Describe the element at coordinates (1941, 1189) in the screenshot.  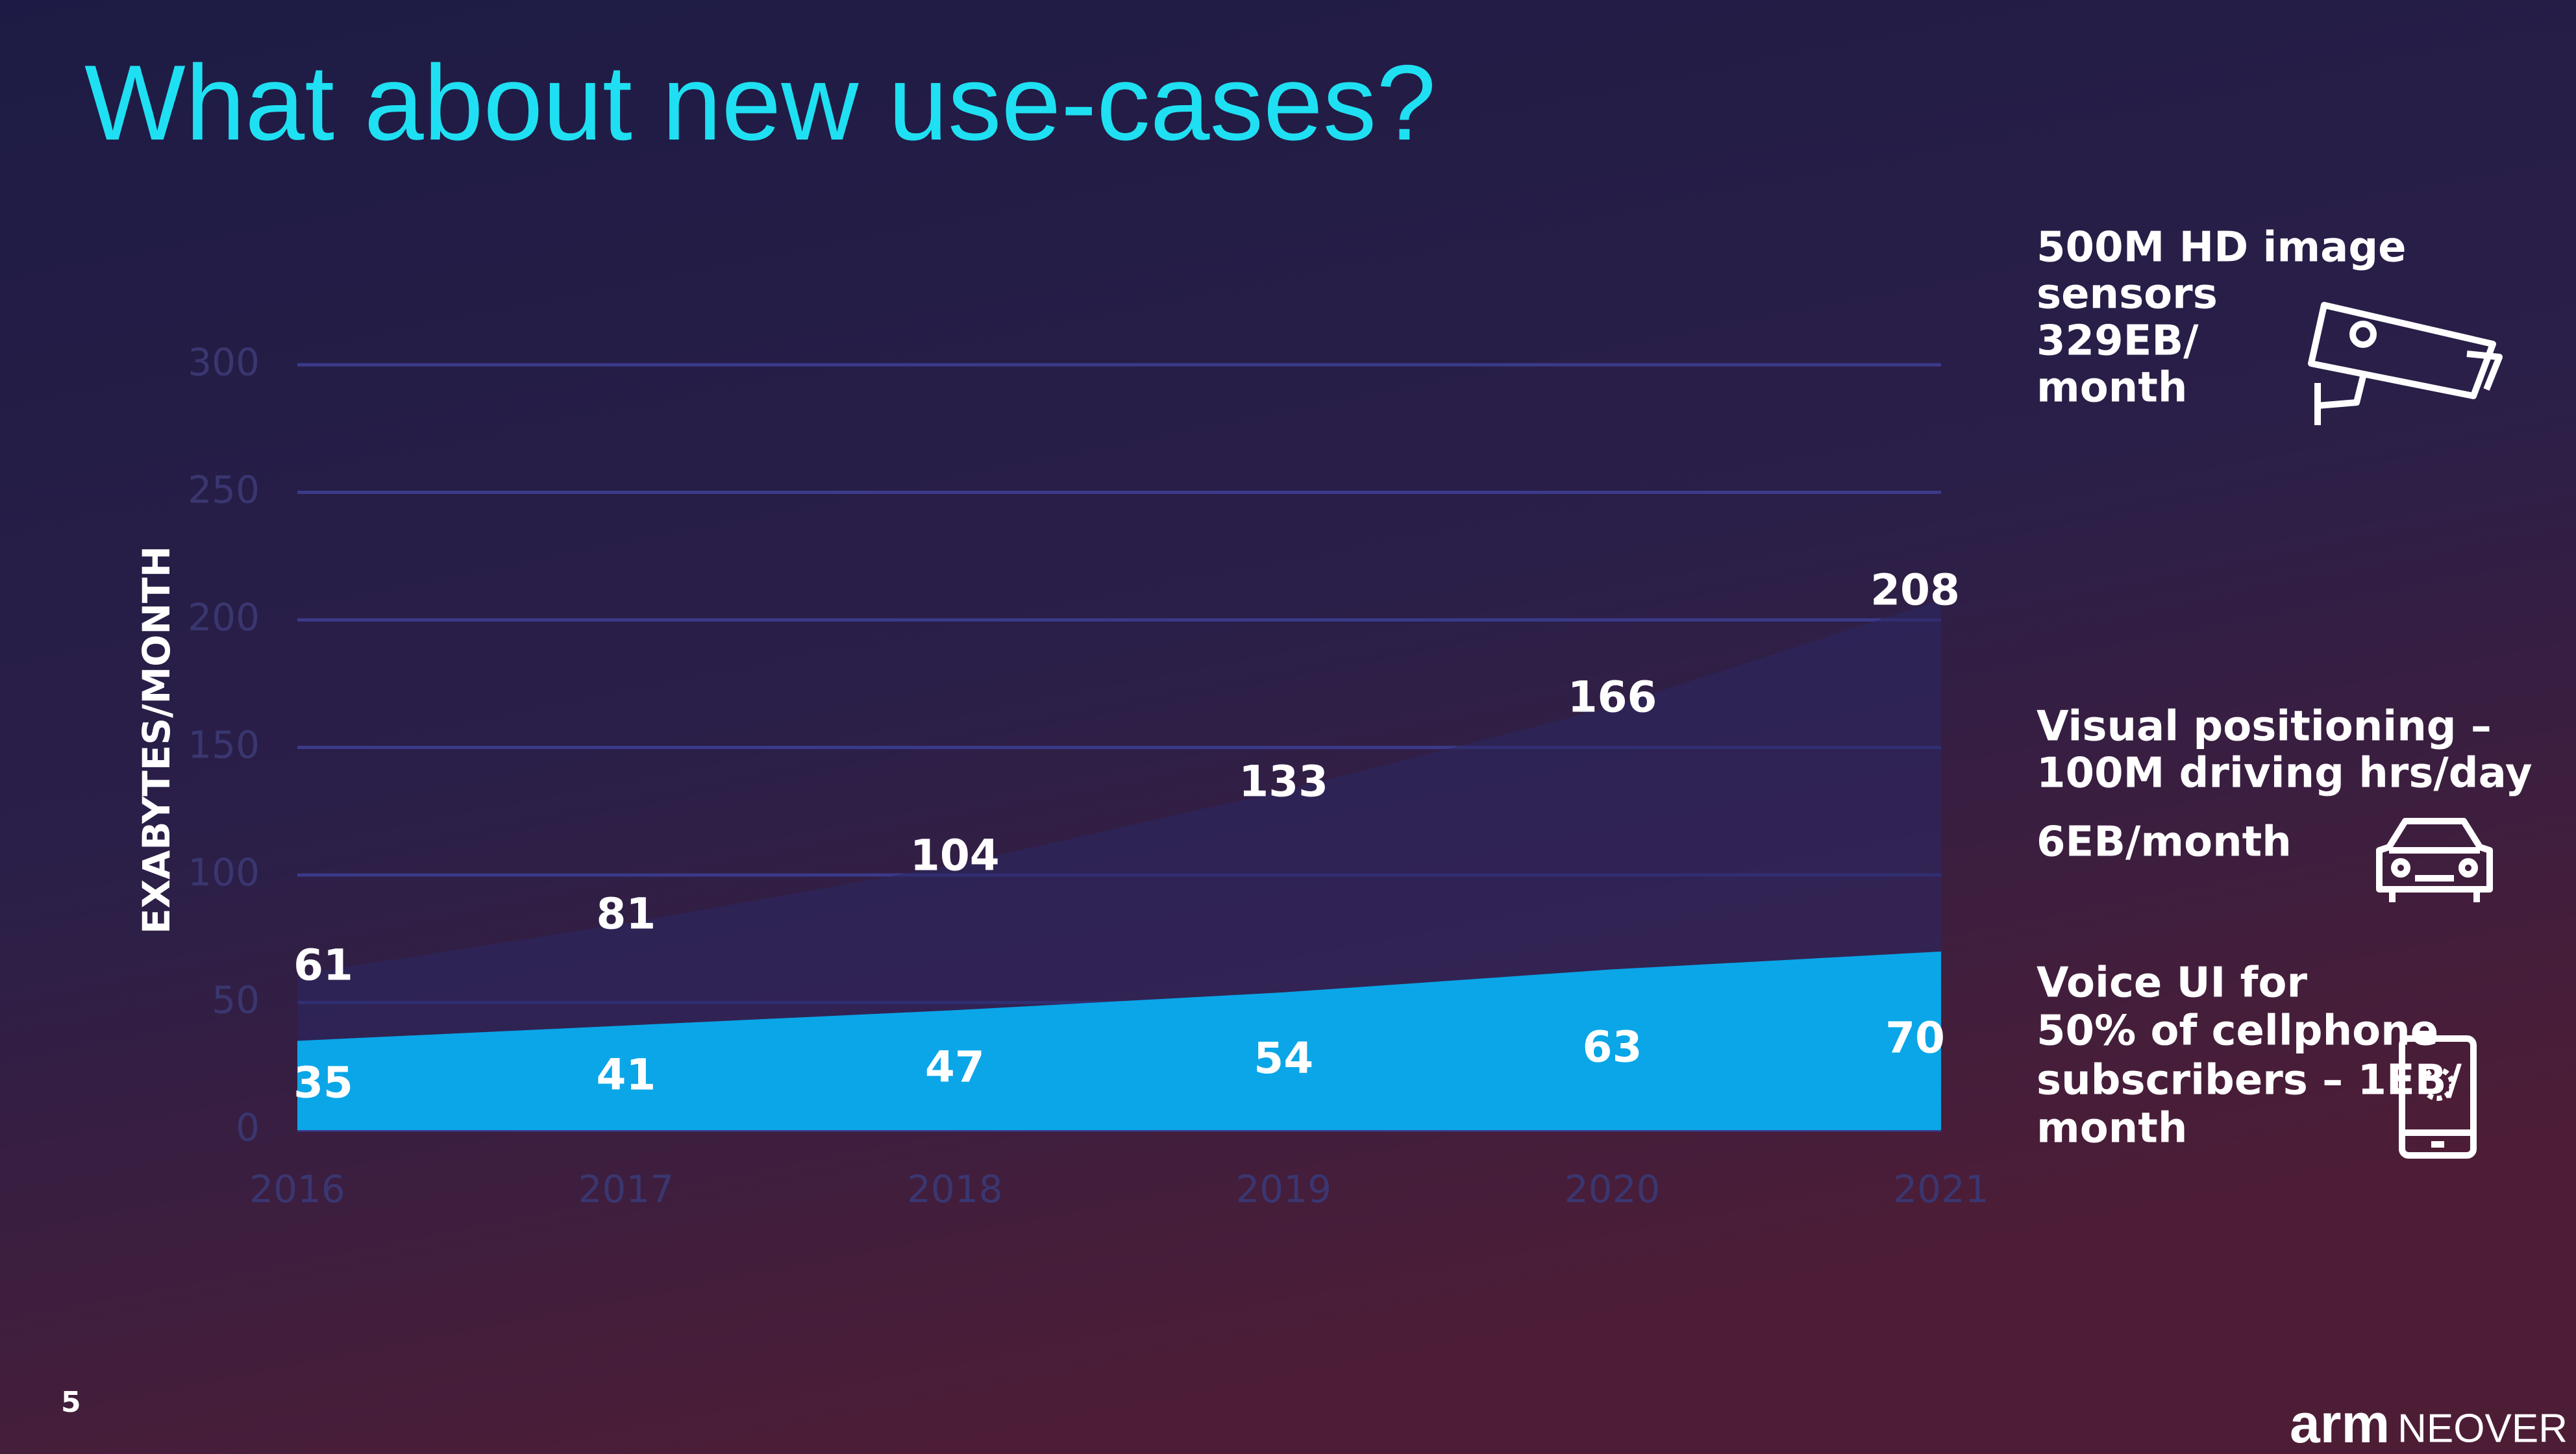
I see `x-tick-label: 2021` at that location.